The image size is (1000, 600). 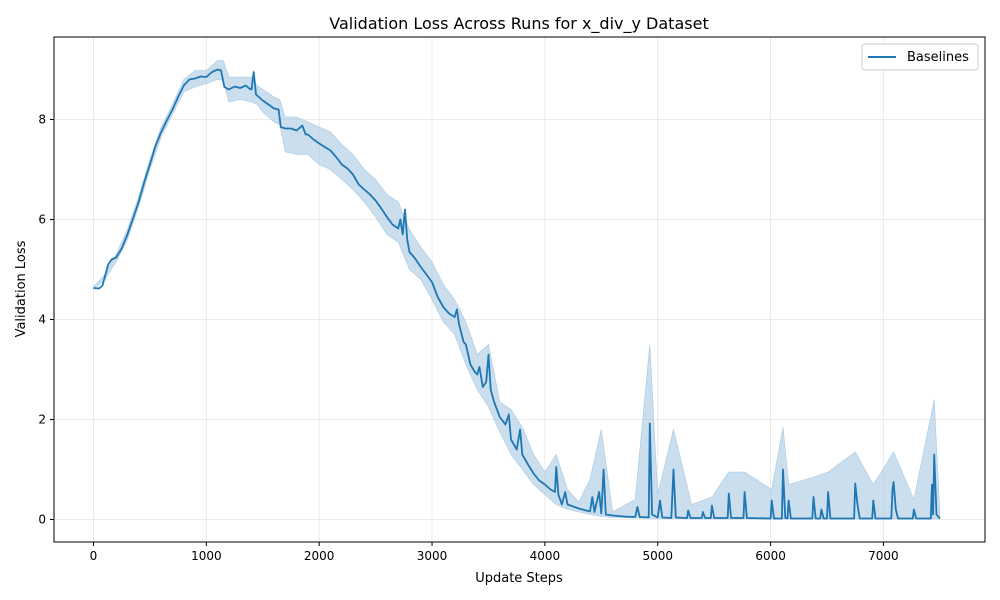 What do you see at coordinates (519, 578) in the screenshot?
I see `x-axis-label: Update Steps` at bounding box center [519, 578].